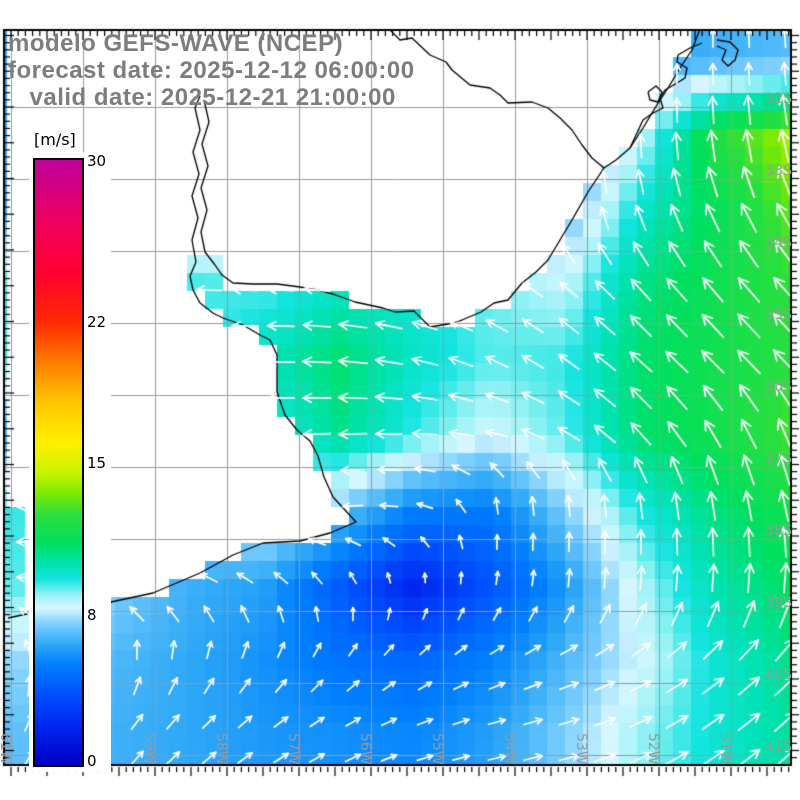 The width and height of the screenshot is (800, 800). Describe the element at coordinates (778, 315) in the screenshot. I see `lat-label: 35S` at that location.